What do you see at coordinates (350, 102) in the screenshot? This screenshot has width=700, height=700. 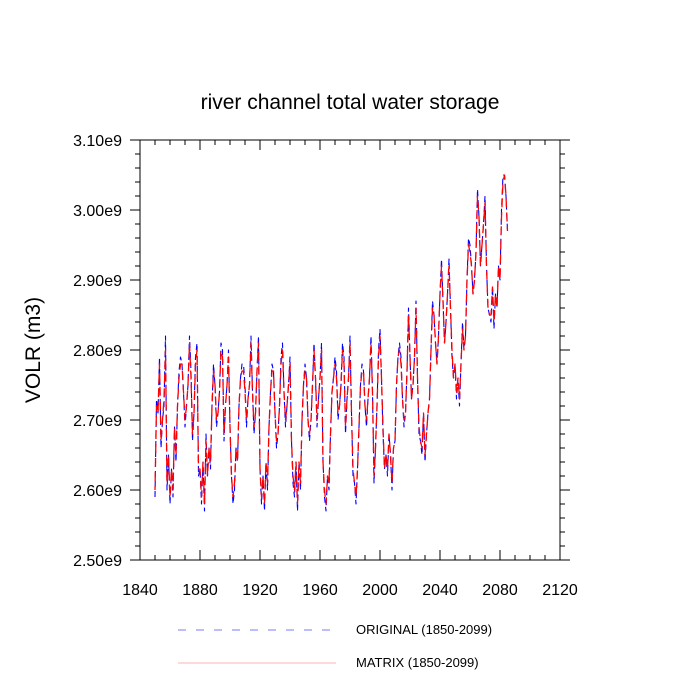 I see `chart-title: river channel total water storage` at bounding box center [350, 102].